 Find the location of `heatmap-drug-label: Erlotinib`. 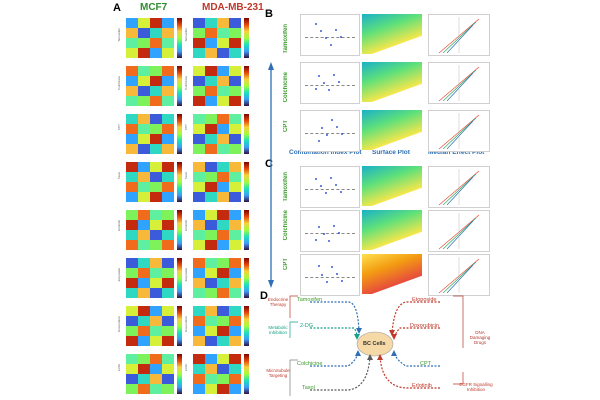

heatmap-drug-label: Erlotinib is located at coordinates (119, 225).